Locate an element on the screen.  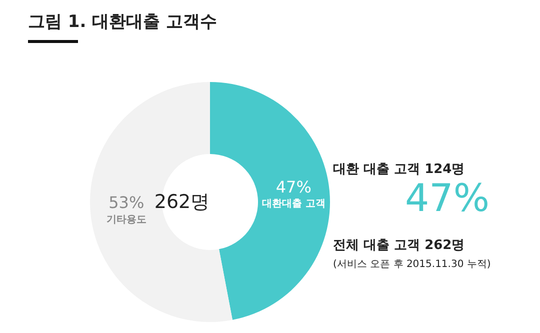
text: 262명 is located at coordinates (182, 202).